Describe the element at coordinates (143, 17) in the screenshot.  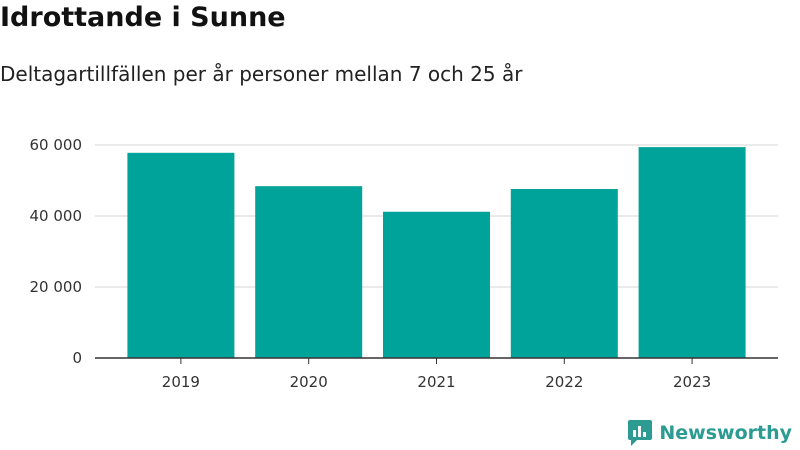
I see `chart-title: Idrottande i Sunne` at that location.